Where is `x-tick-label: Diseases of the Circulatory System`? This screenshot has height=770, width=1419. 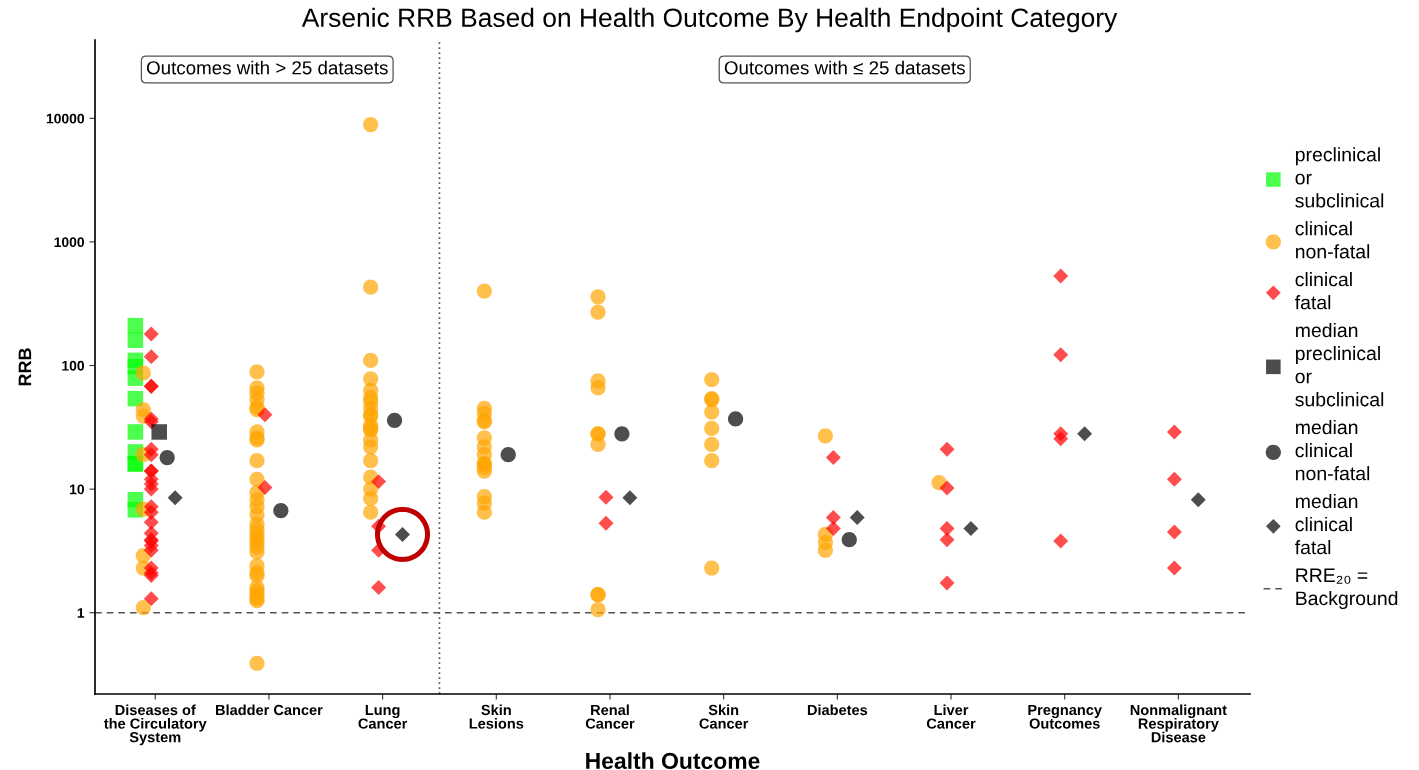 x-tick-label: Diseases of the Circulatory System is located at coordinates (155, 725).